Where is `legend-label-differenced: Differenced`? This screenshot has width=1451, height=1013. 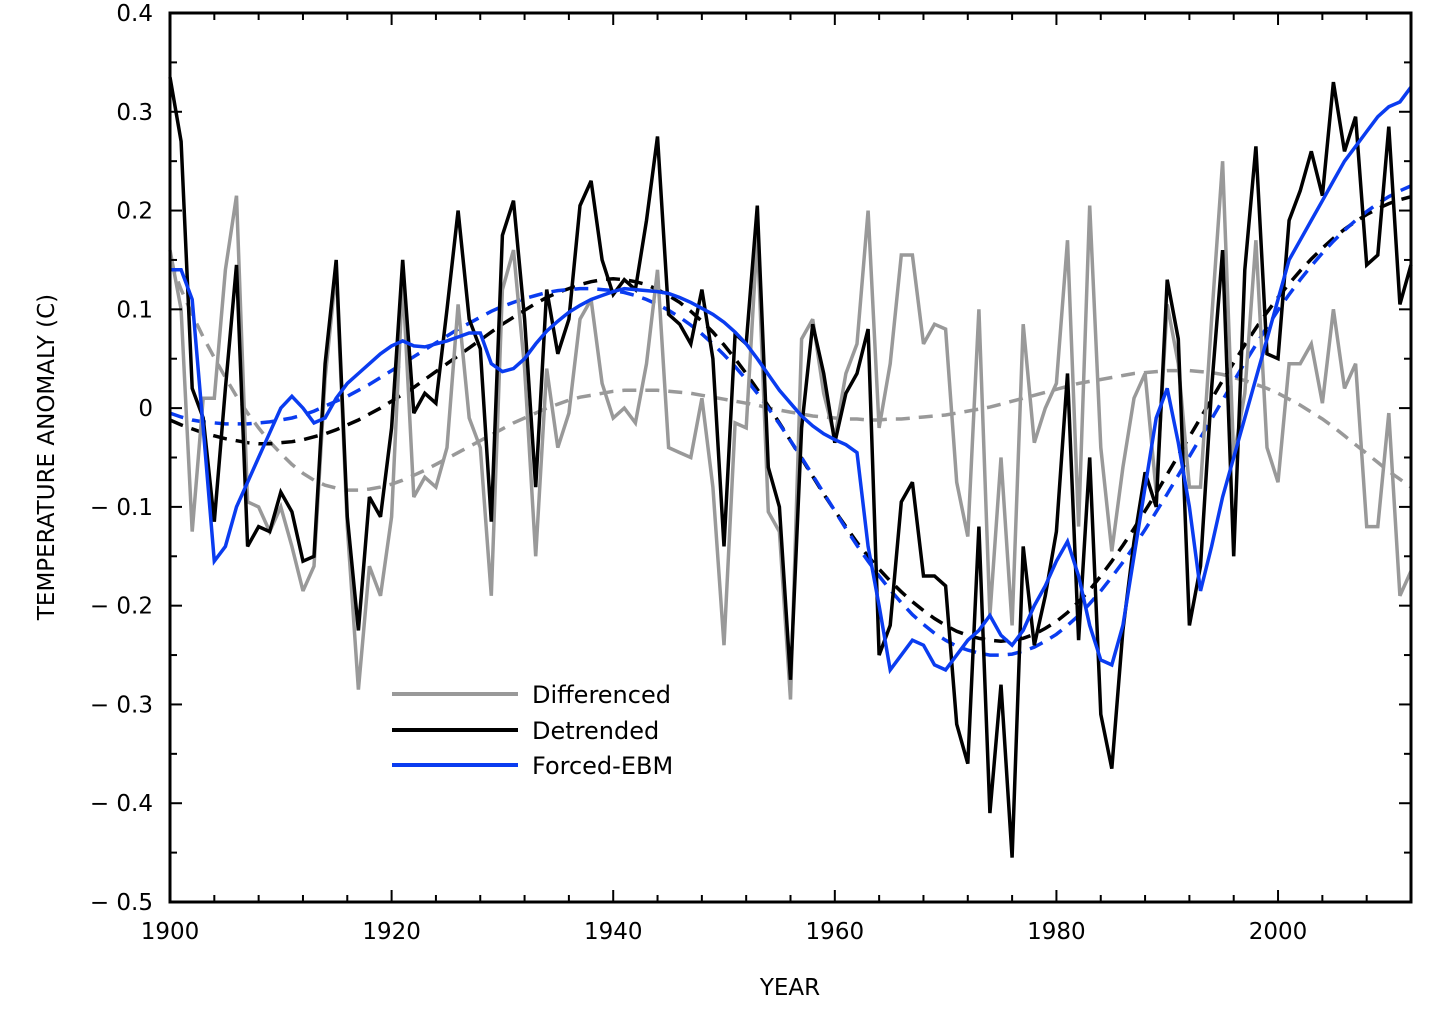
legend-label-differenced: Differenced is located at coordinates (601, 695).